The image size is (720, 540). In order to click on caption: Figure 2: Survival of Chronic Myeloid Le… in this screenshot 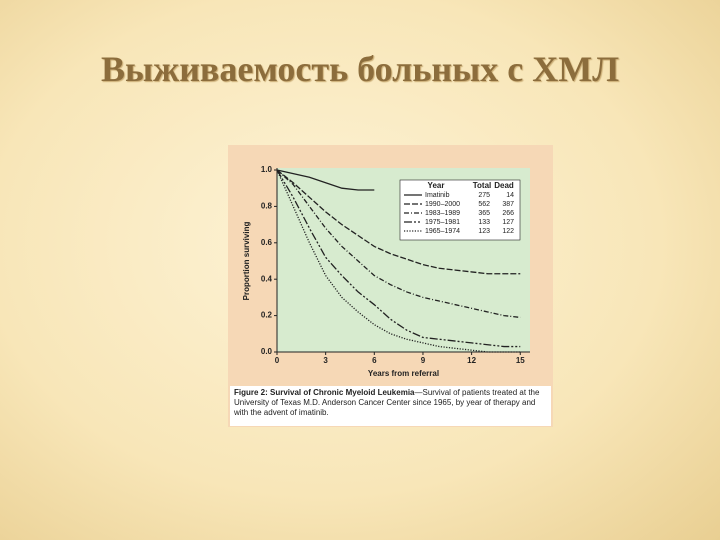, I will do `click(390, 406)`.